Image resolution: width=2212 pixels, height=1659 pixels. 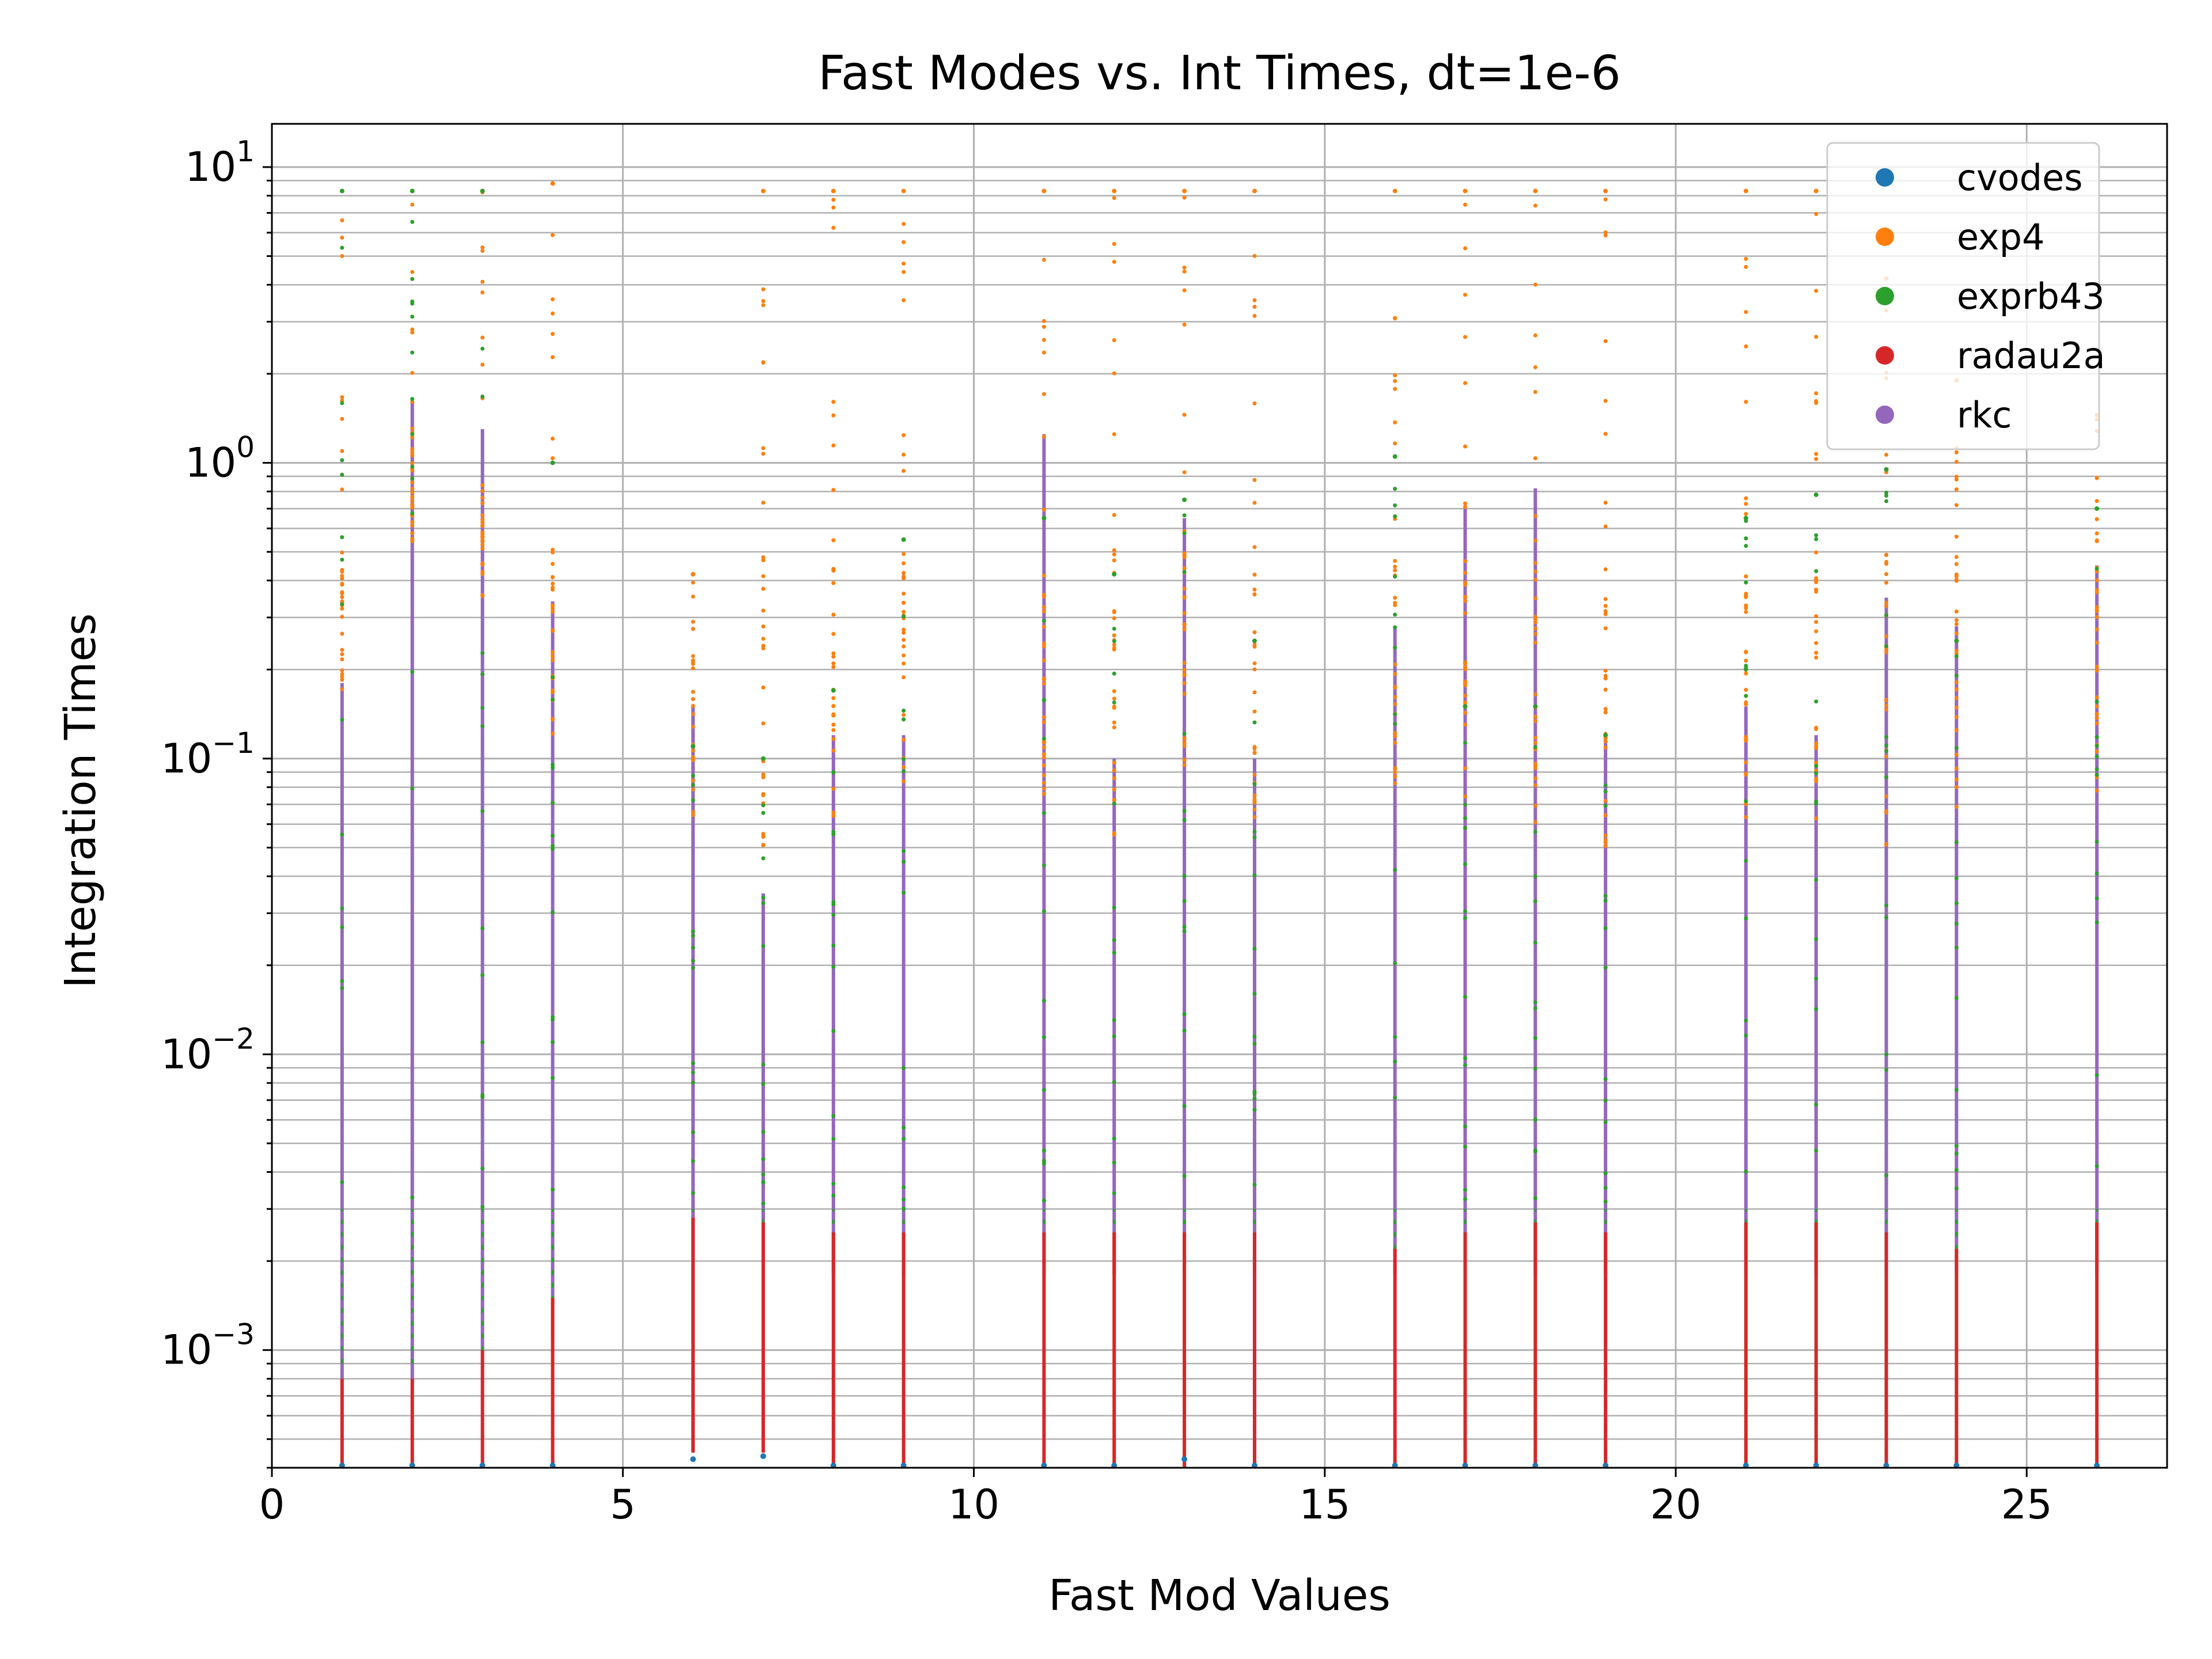 I want to click on legend-marker-rkc, so click(x=1885, y=415).